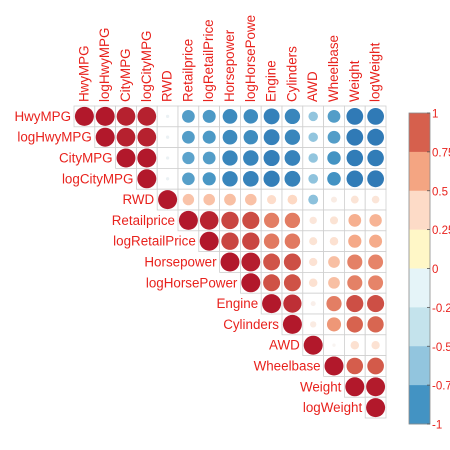 This screenshot has height=450, width=450. I want to click on legend-tick-label: -0.75, so click(441, 387).